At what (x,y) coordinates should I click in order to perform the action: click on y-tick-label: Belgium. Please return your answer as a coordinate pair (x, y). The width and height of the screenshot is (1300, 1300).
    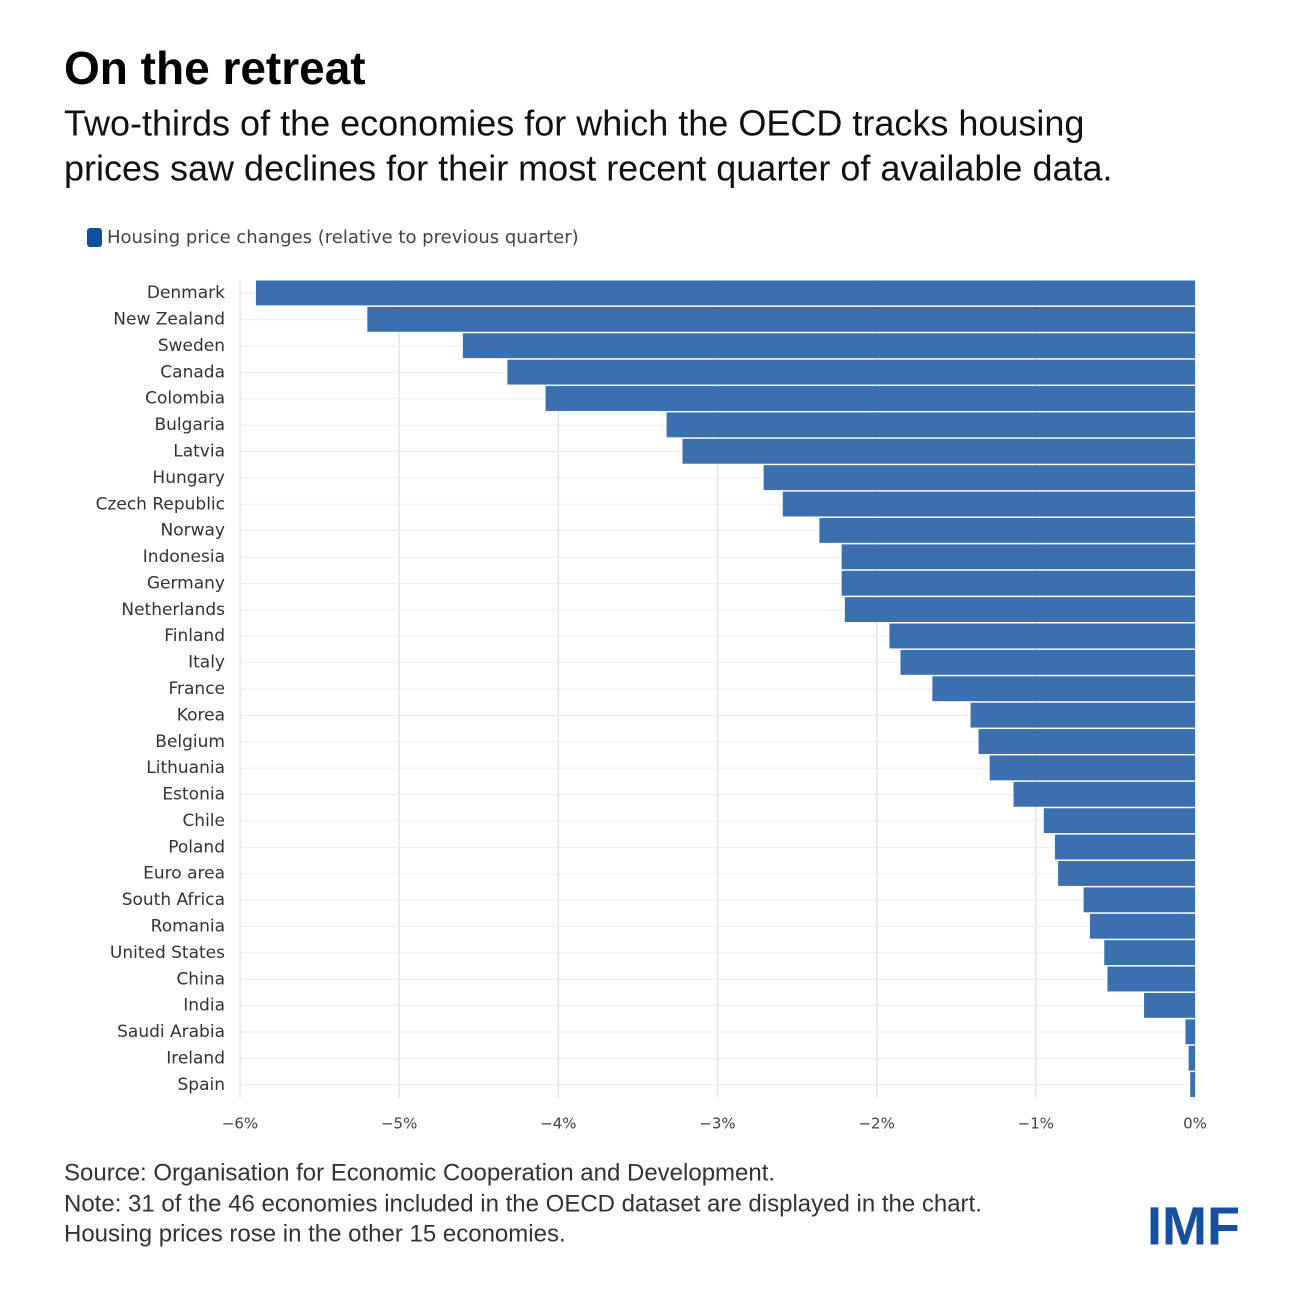
    Looking at the image, I should click on (190, 742).